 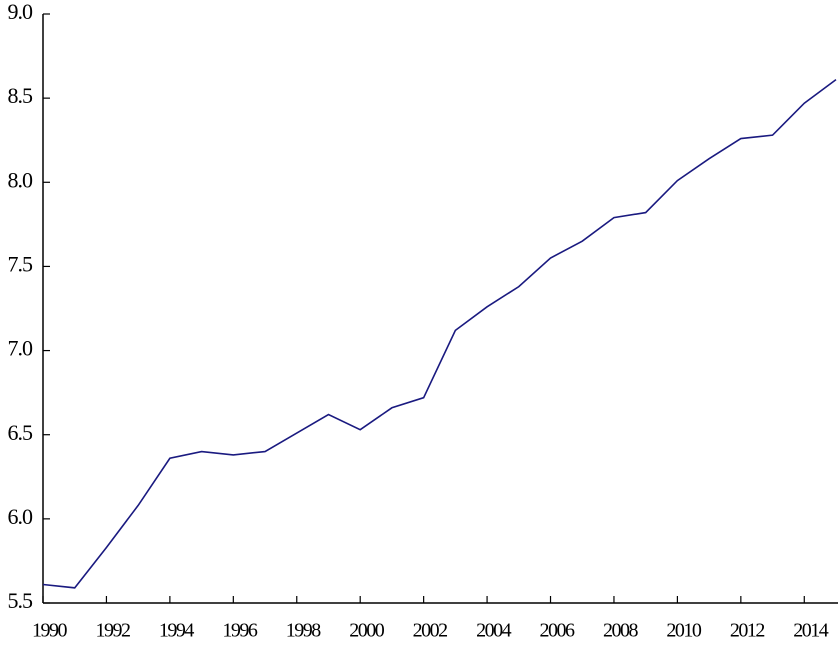 I want to click on y-tick-label: 6.5, so click(x=21, y=432).